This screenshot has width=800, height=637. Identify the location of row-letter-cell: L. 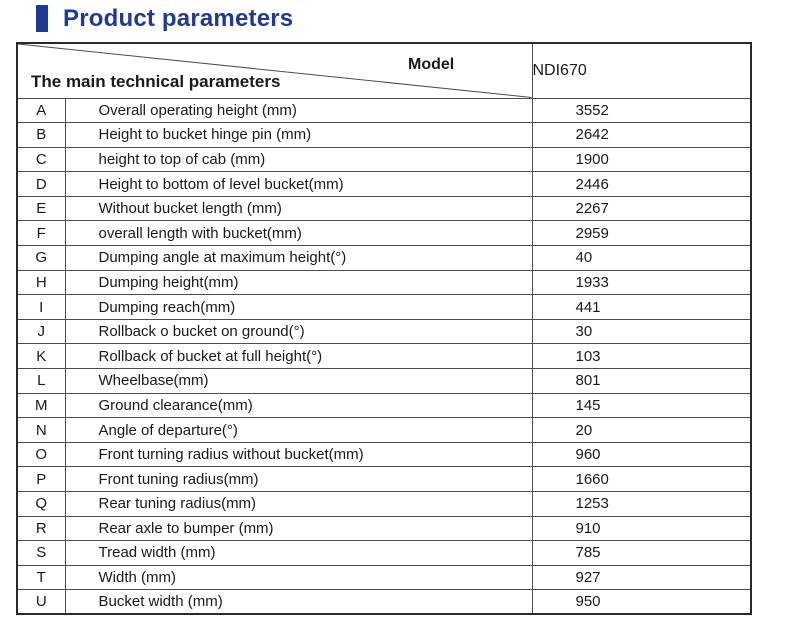
(41, 381).